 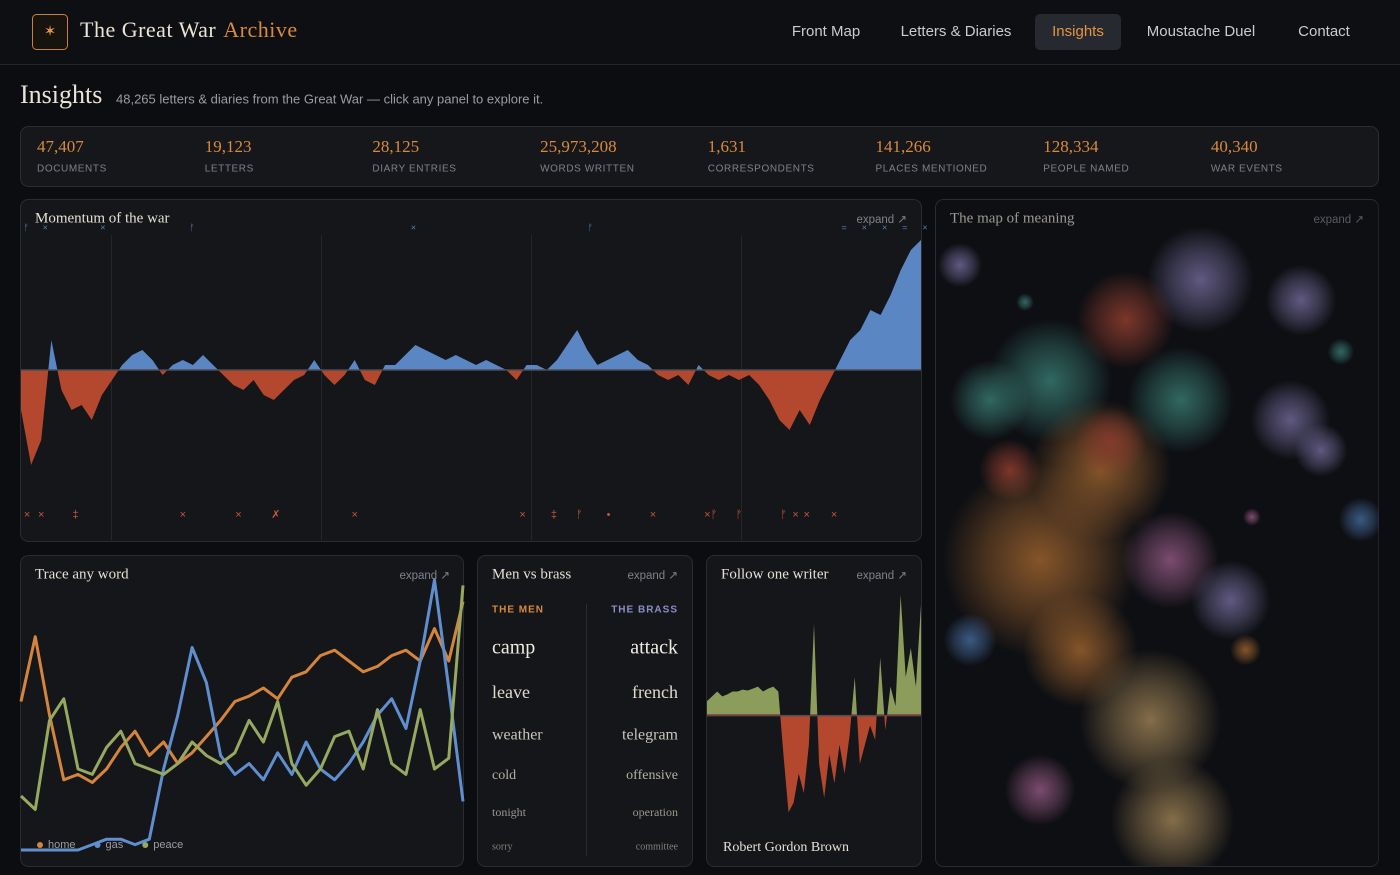 What do you see at coordinates (229, 169) in the screenshot?
I see `stat-label: LETTERS` at bounding box center [229, 169].